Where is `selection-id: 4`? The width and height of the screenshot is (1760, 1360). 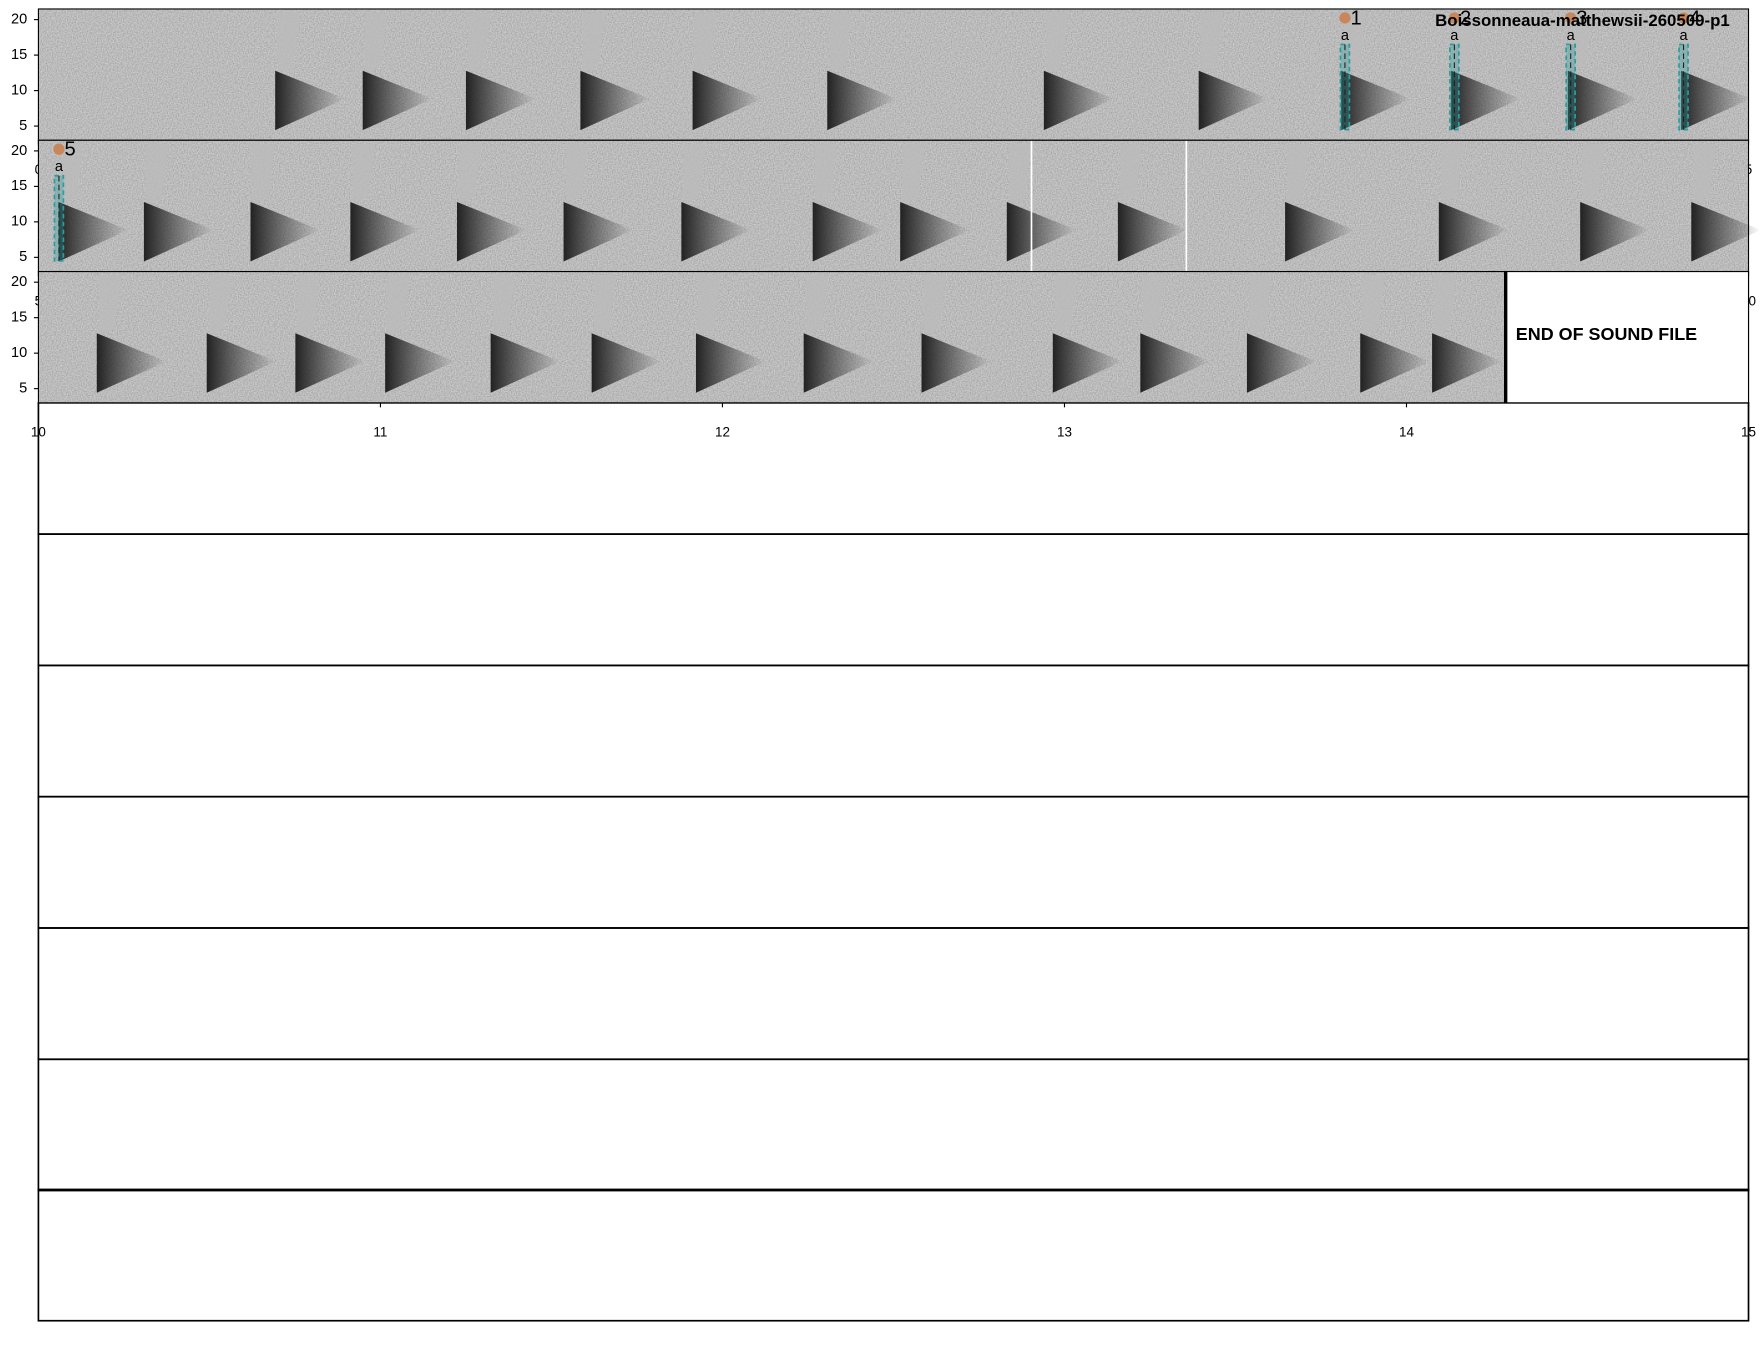
selection-id: 4 is located at coordinates (1694, 18).